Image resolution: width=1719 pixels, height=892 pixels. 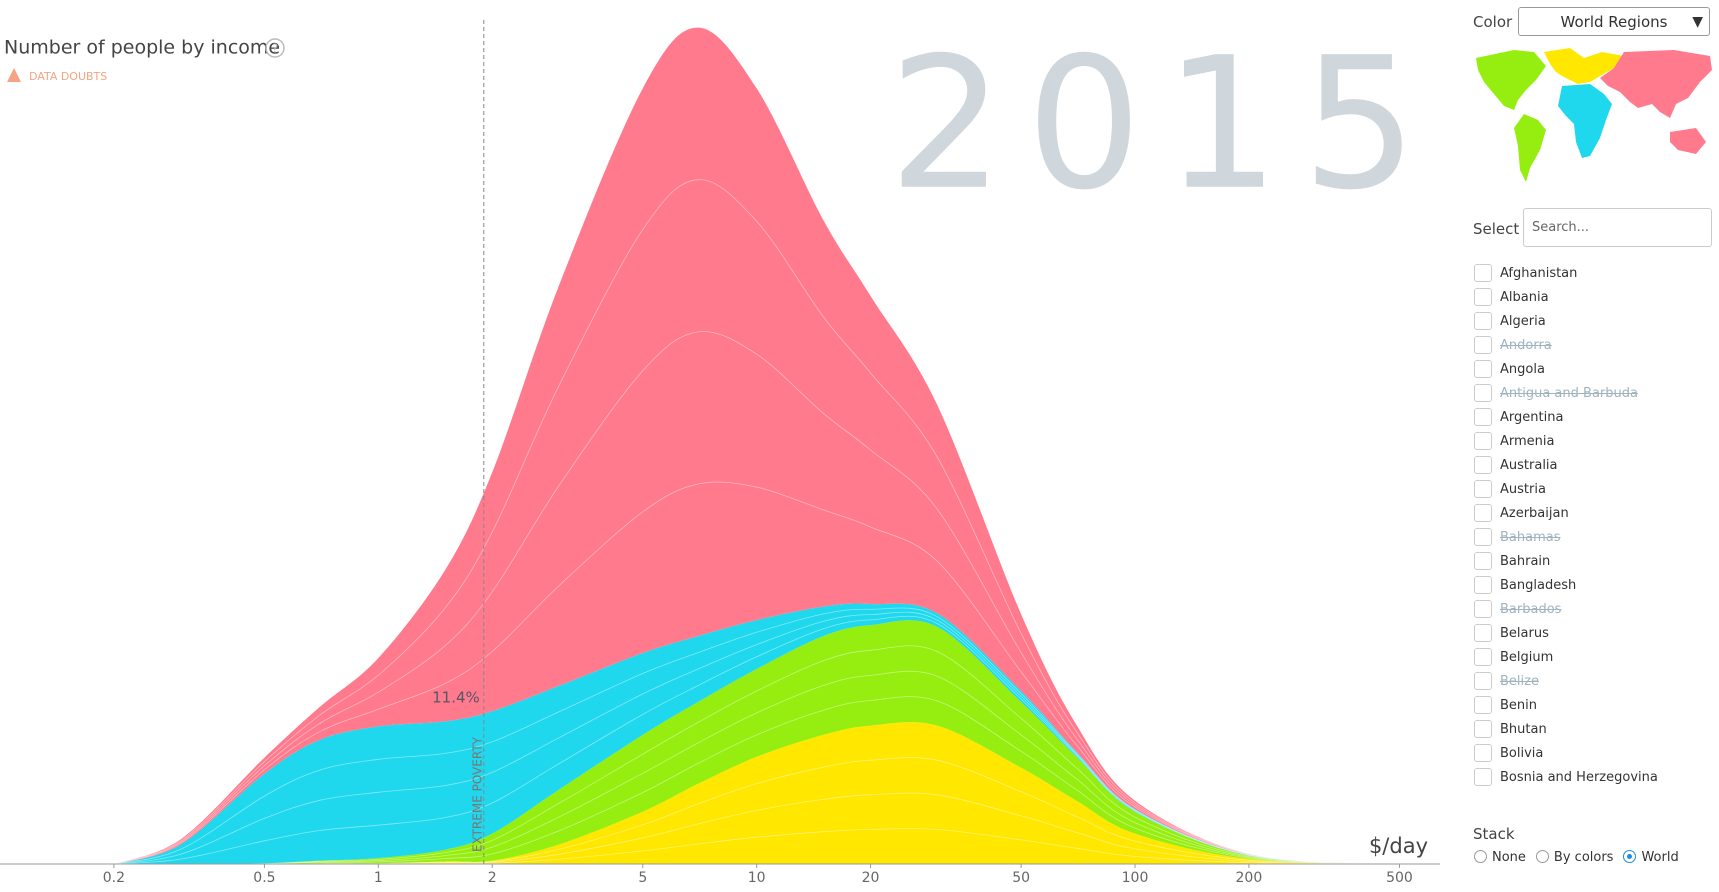 What do you see at coordinates (456, 698) in the screenshot?
I see `poverty-share: 11.4%` at bounding box center [456, 698].